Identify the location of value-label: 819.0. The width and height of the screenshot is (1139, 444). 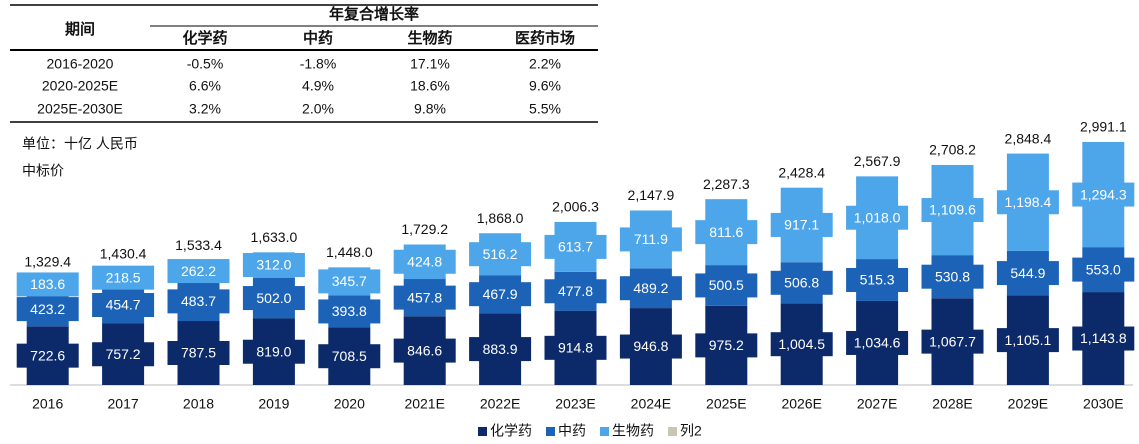
(273, 351).